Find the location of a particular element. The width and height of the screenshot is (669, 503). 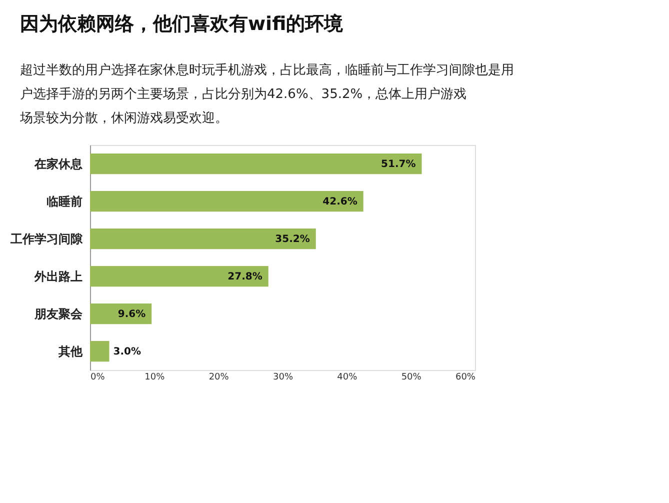

data-label: 27.8% is located at coordinates (245, 276).